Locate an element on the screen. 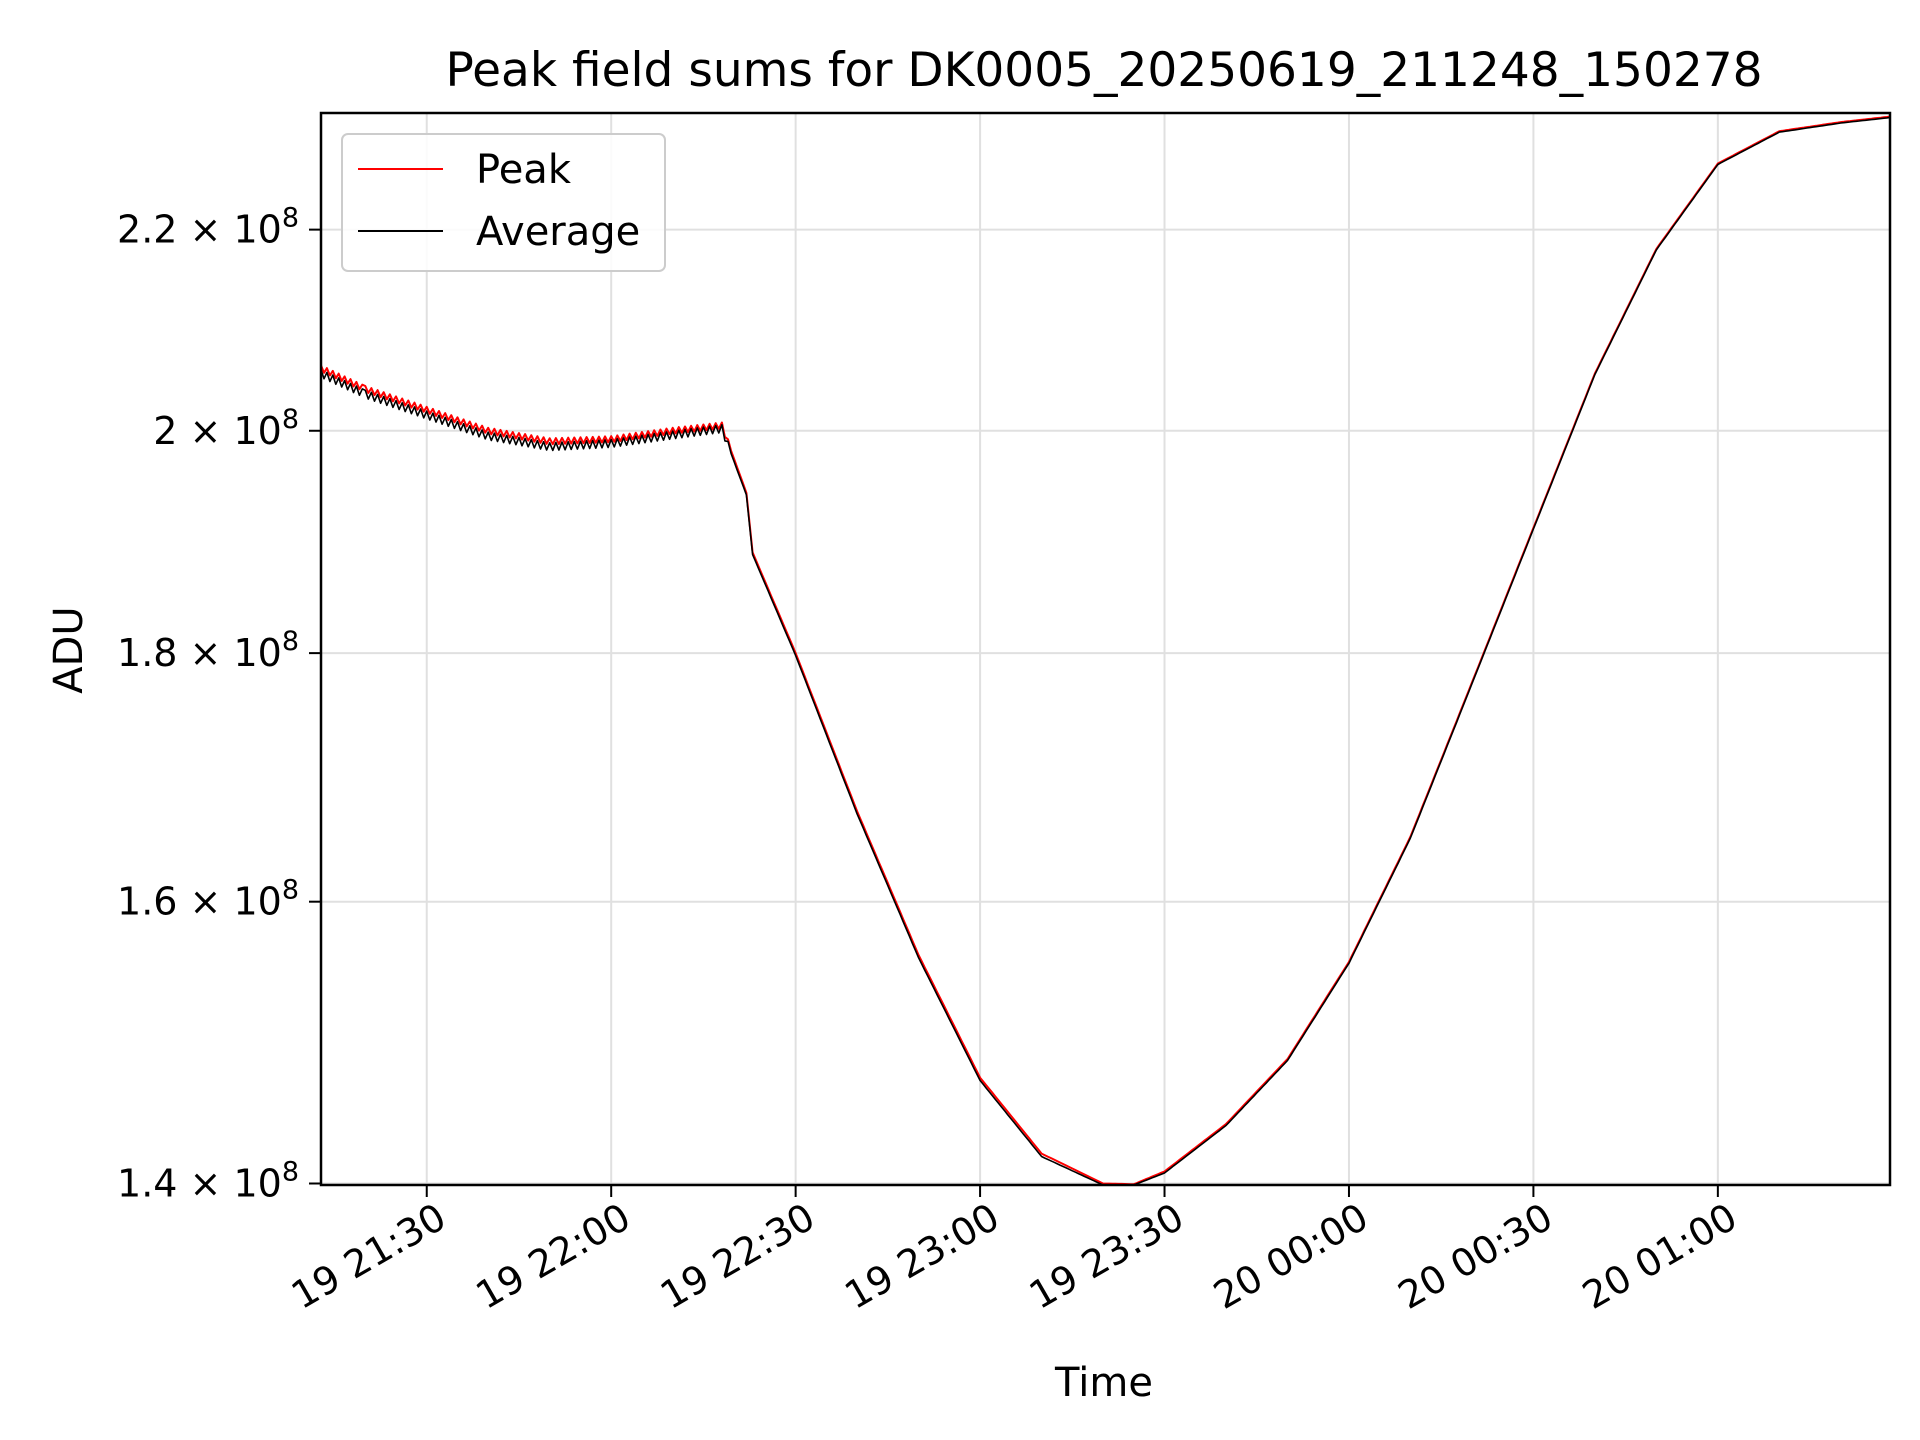 This screenshot has height=1440, width=1920. legend-label-average: Average is located at coordinates (558, 232).